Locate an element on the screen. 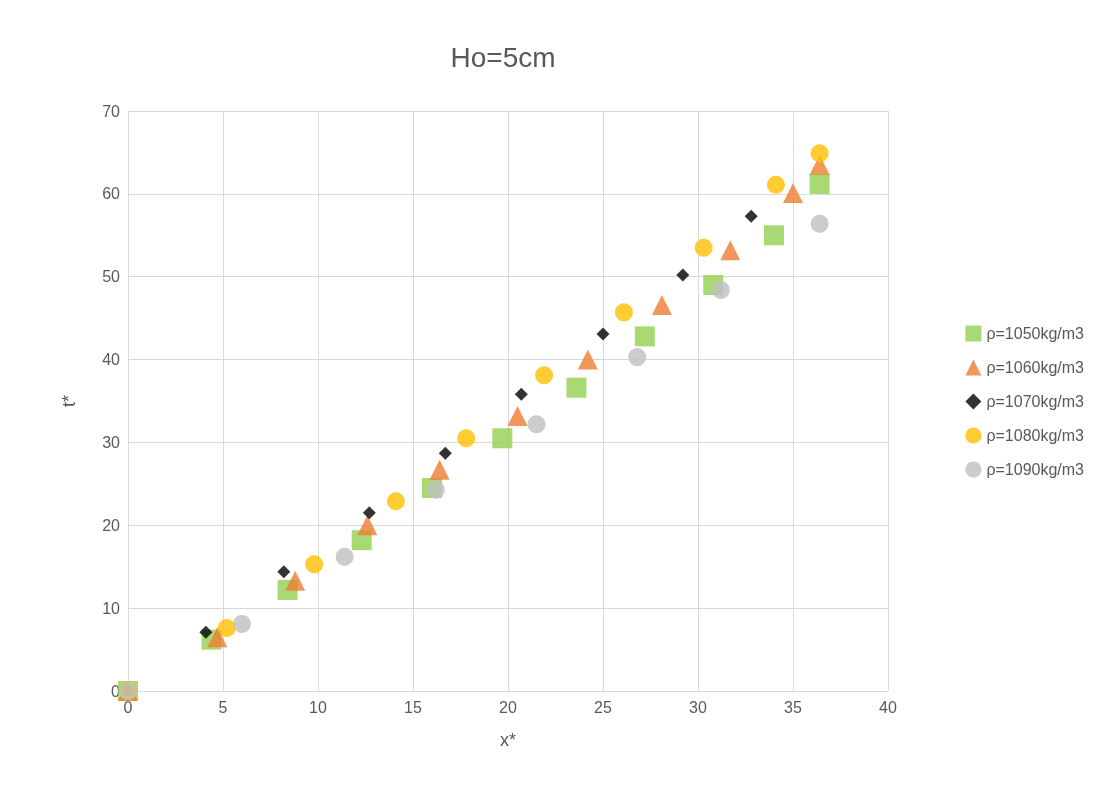 The image size is (1102, 803). x-tick-label: 15 is located at coordinates (413, 707).